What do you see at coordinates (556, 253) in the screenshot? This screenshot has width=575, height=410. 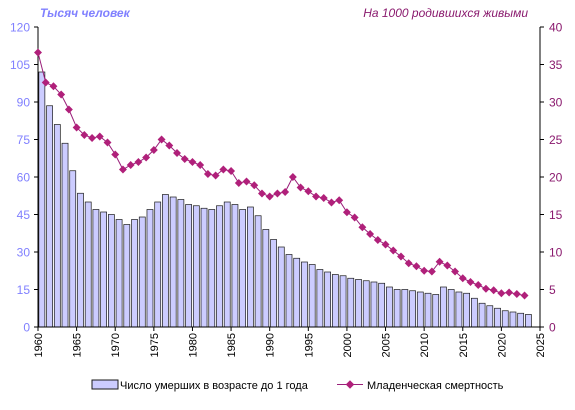 I see `right-tick-label: 10` at bounding box center [556, 253].